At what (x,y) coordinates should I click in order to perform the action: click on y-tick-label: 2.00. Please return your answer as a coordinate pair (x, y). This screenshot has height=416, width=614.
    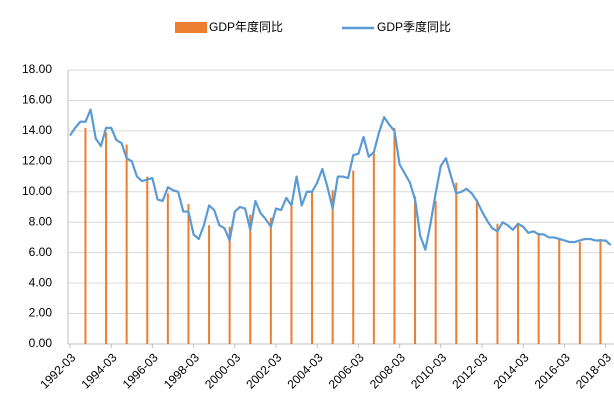
    Looking at the image, I should click on (41, 313).